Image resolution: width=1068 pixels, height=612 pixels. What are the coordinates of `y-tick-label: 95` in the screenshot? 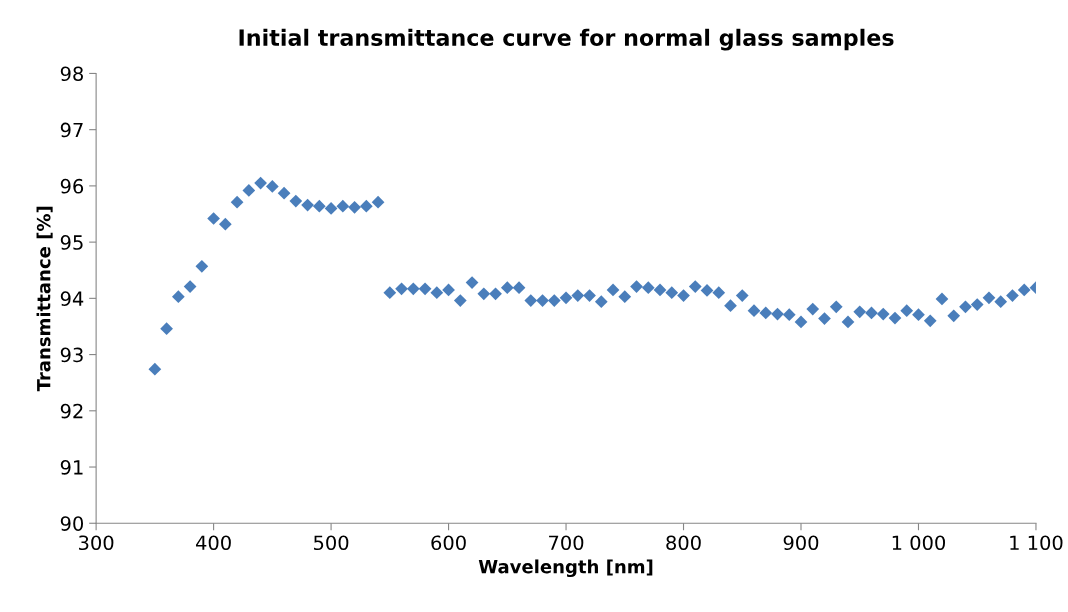 It's located at (71, 242).